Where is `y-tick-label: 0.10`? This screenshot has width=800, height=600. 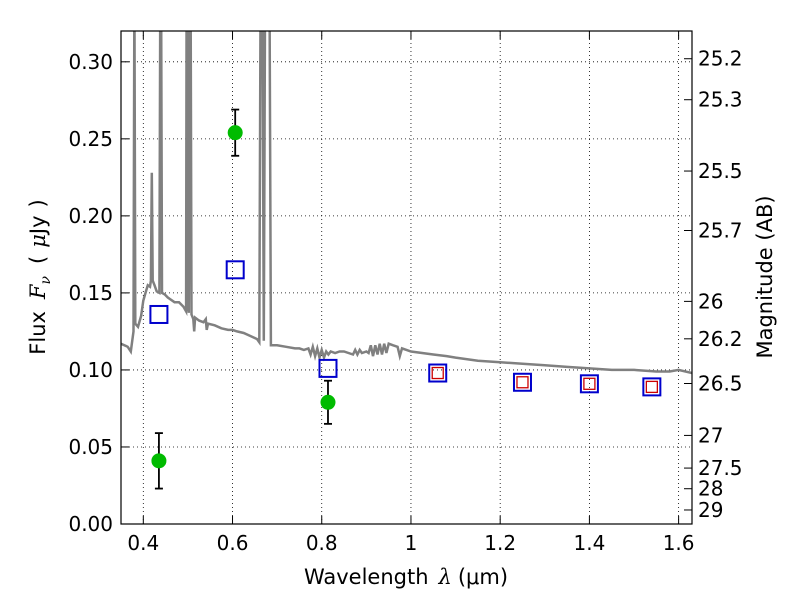
y-tick-label: 0.10 is located at coordinates (90, 370).